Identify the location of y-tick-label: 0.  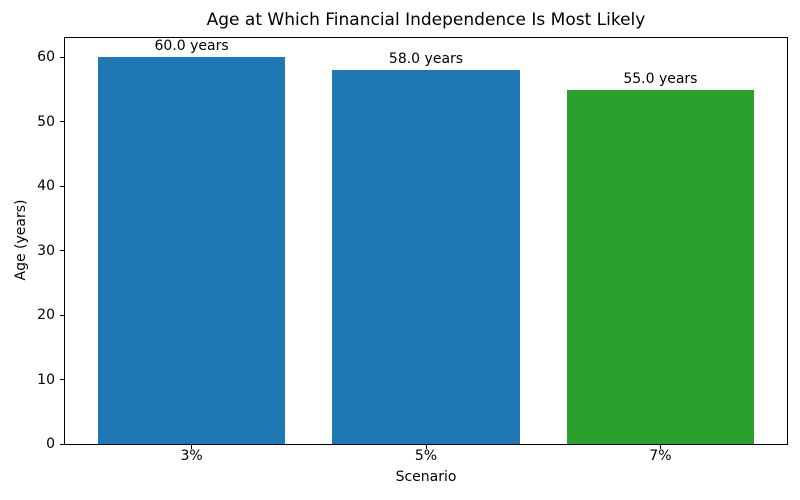
(50, 444).